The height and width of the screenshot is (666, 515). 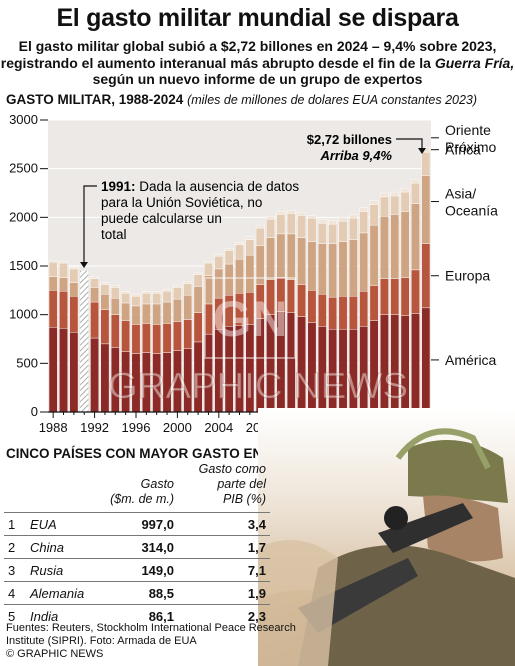 What do you see at coordinates (198, 327) in the screenshot?
I see `bar-2002-s1` at bounding box center [198, 327].